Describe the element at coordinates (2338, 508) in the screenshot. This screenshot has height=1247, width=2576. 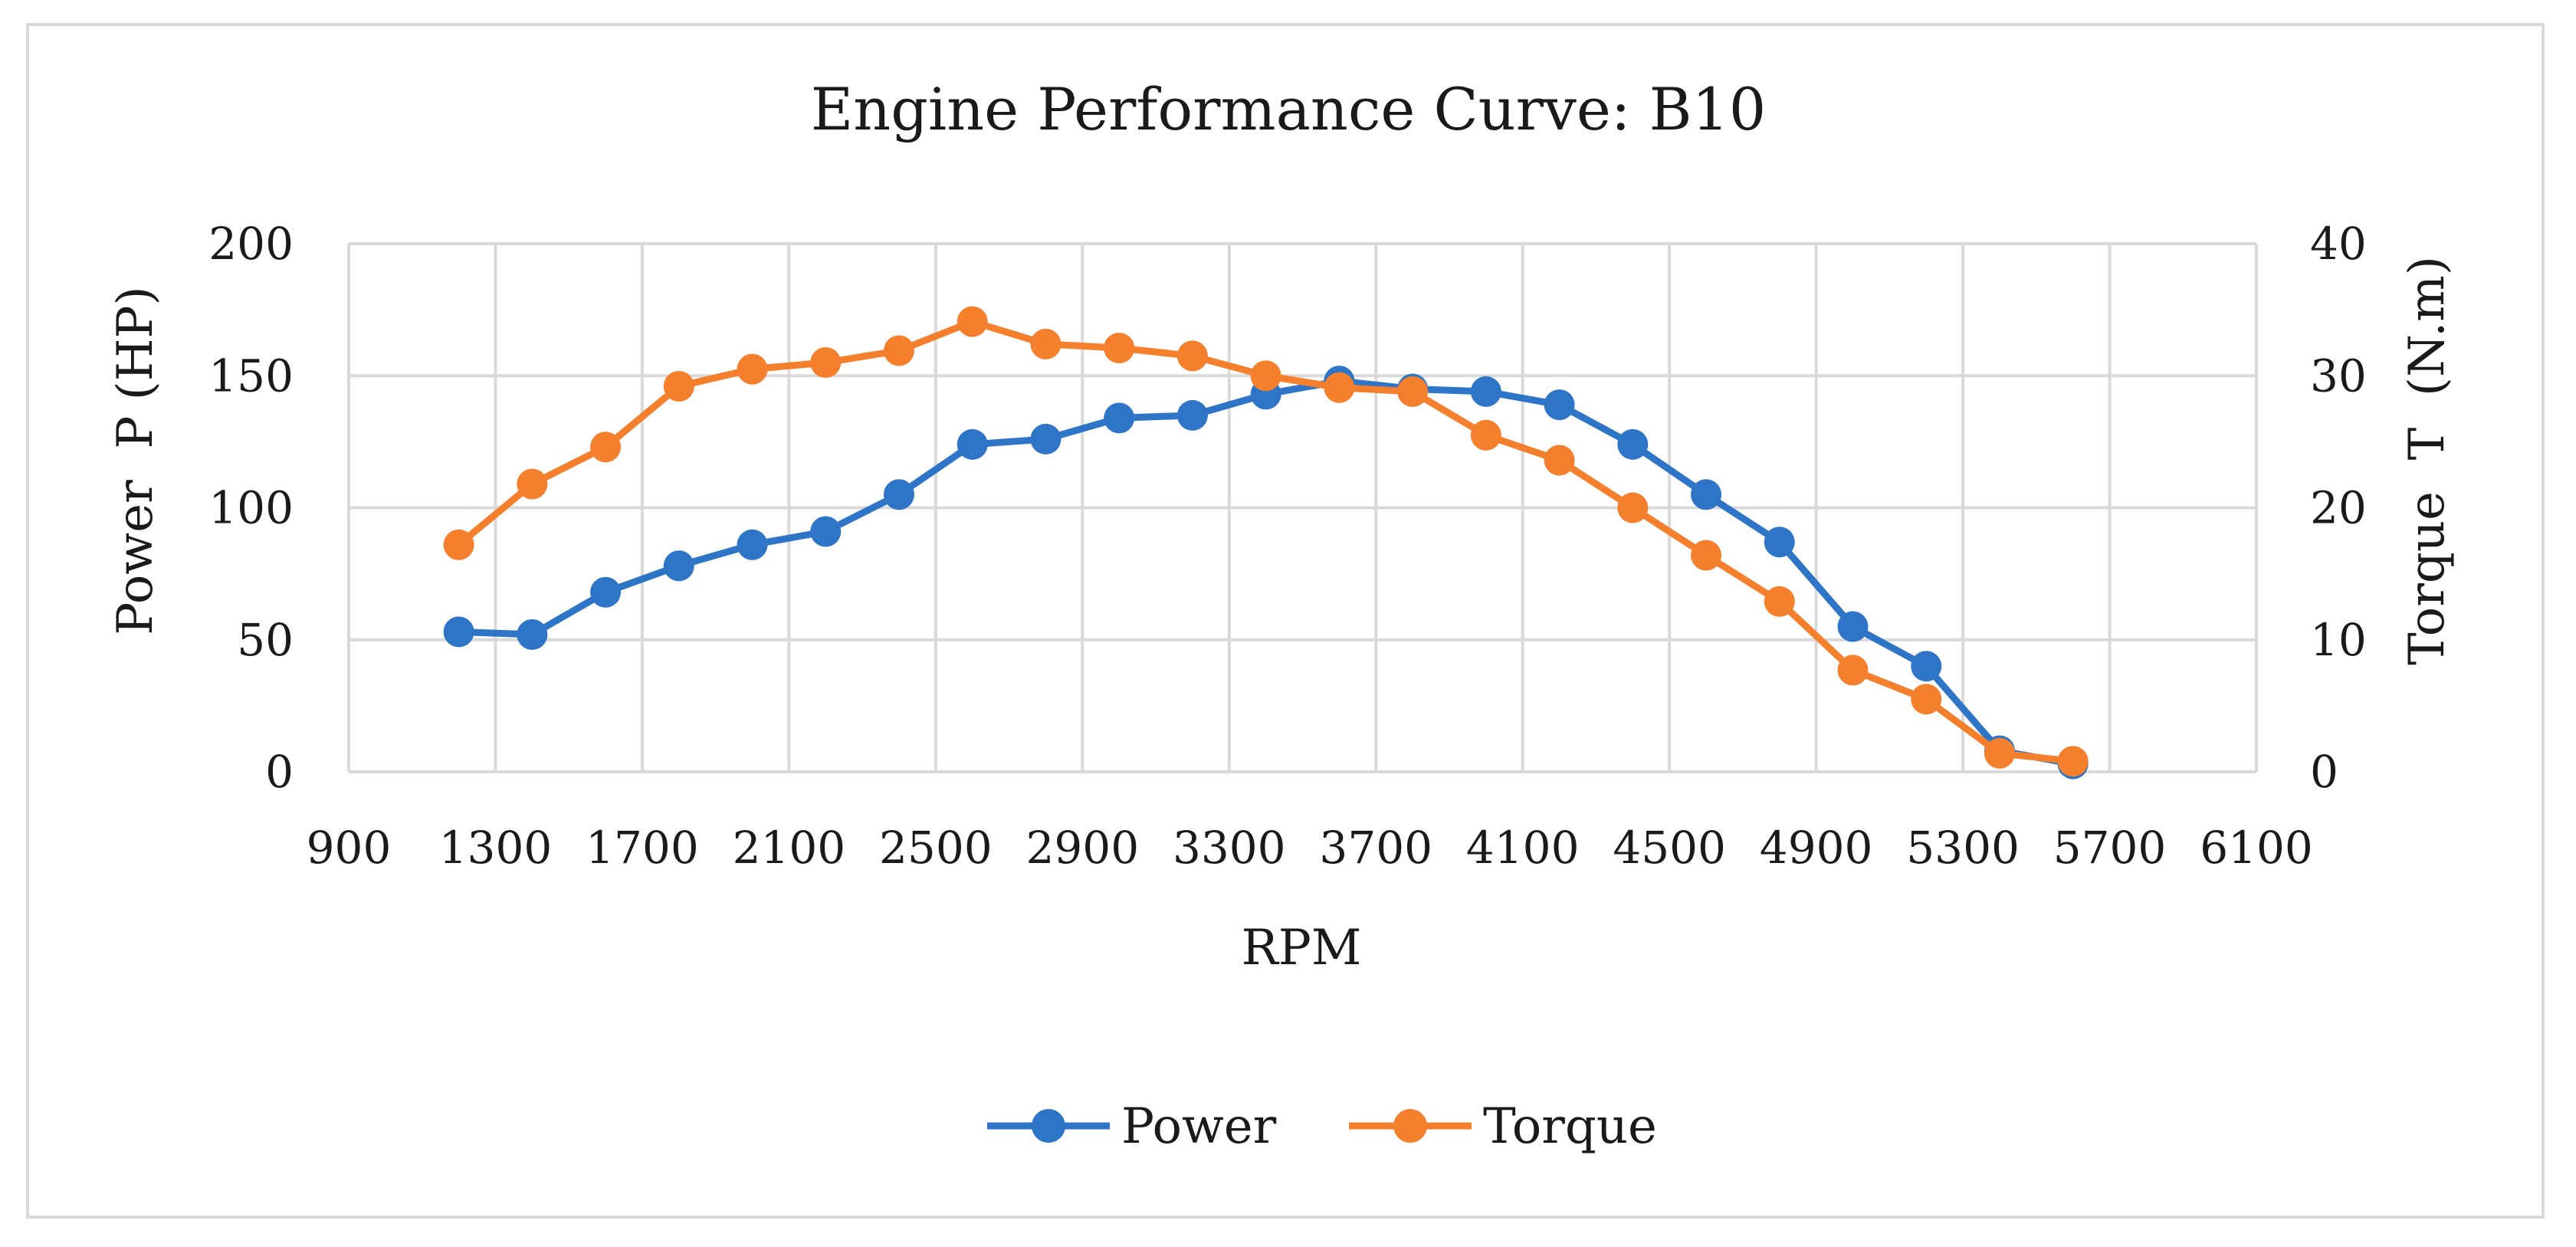
I see `y2-tick-label: 20` at that location.